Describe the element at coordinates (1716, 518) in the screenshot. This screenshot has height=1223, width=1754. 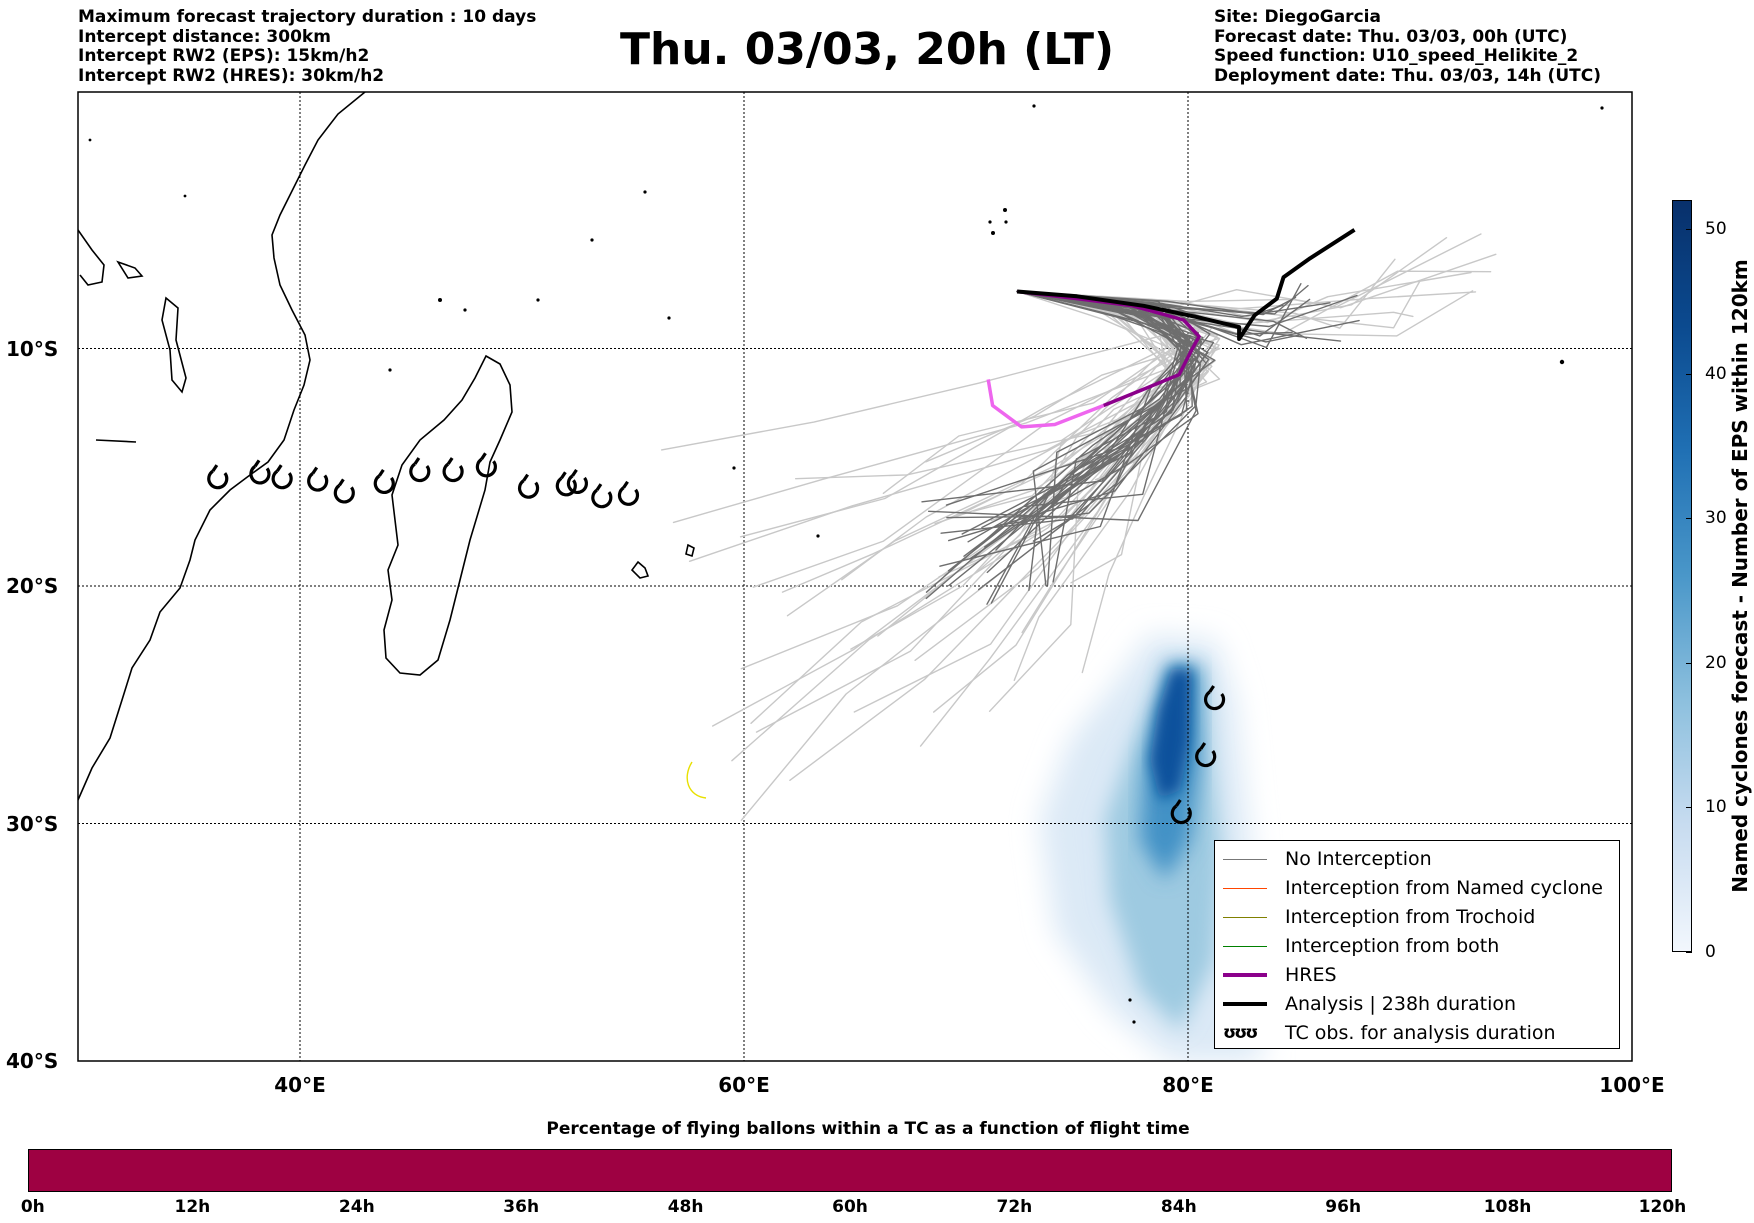
I see `colorbar-tick-label: 30` at that location.